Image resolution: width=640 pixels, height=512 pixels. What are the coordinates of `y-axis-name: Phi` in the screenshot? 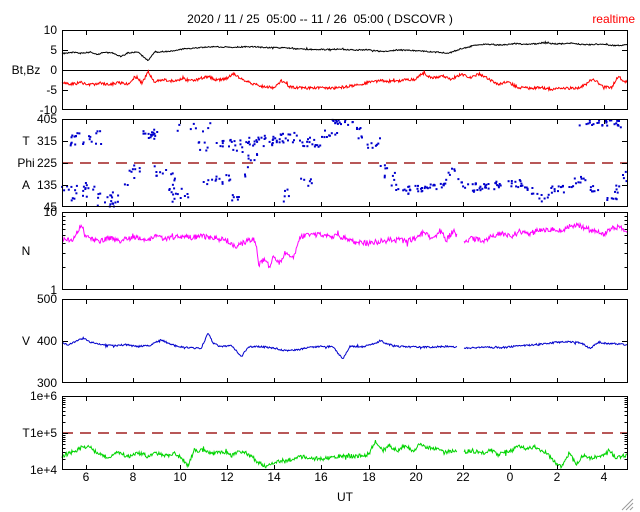 It's located at (26, 163).